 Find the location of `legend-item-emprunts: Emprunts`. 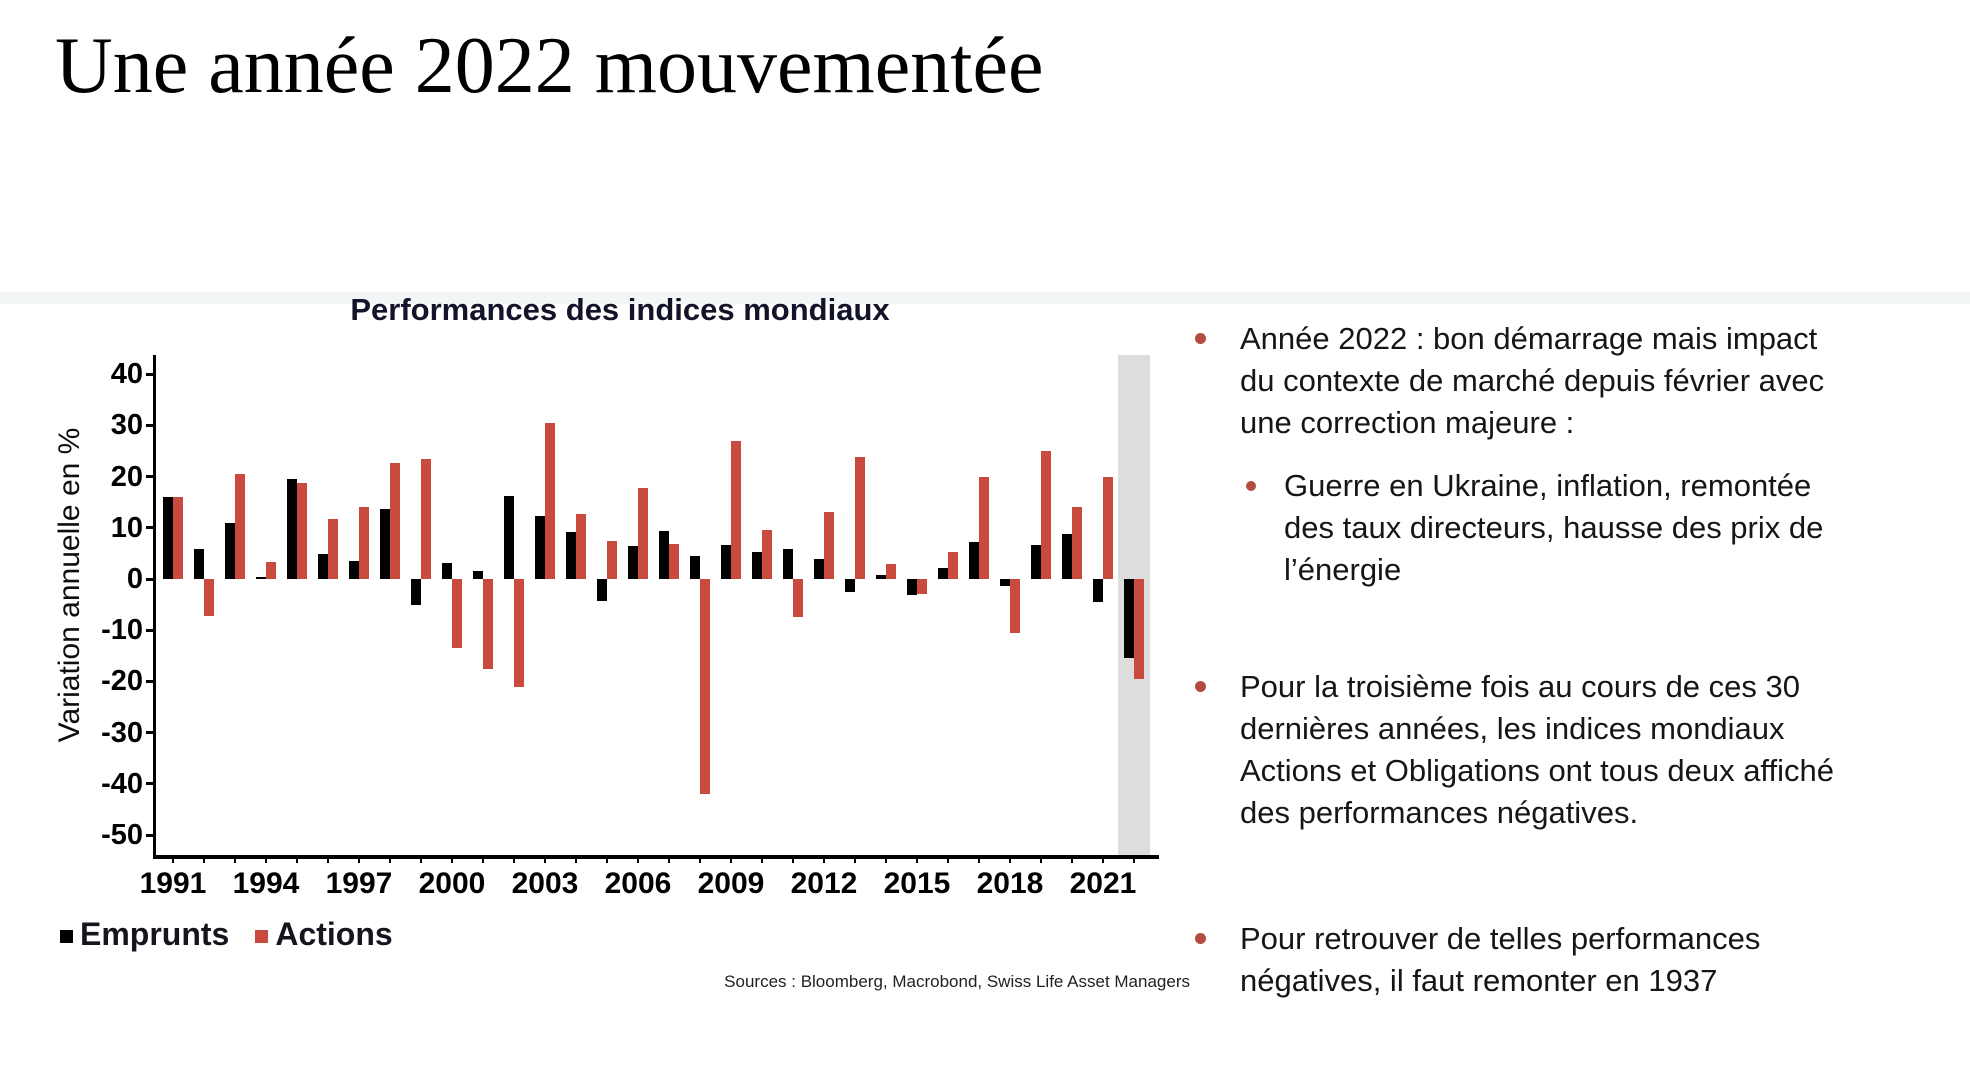

legend-item-emprunts: Emprunts is located at coordinates (144, 934).